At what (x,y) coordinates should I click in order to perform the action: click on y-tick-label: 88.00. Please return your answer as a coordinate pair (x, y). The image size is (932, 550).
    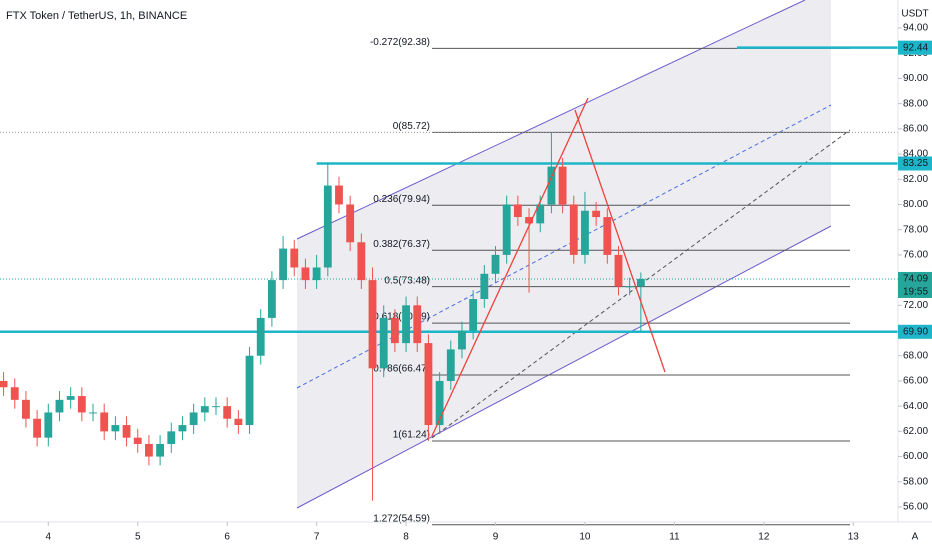
    Looking at the image, I should click on (915, 103).